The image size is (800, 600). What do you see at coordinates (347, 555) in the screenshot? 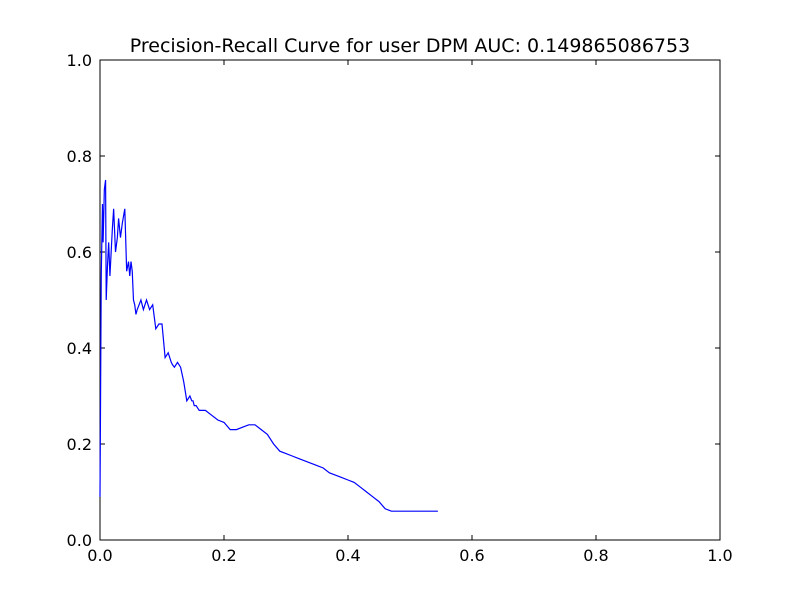
I see `x-tick-label: 0.4` at bounding box center [347, 555].